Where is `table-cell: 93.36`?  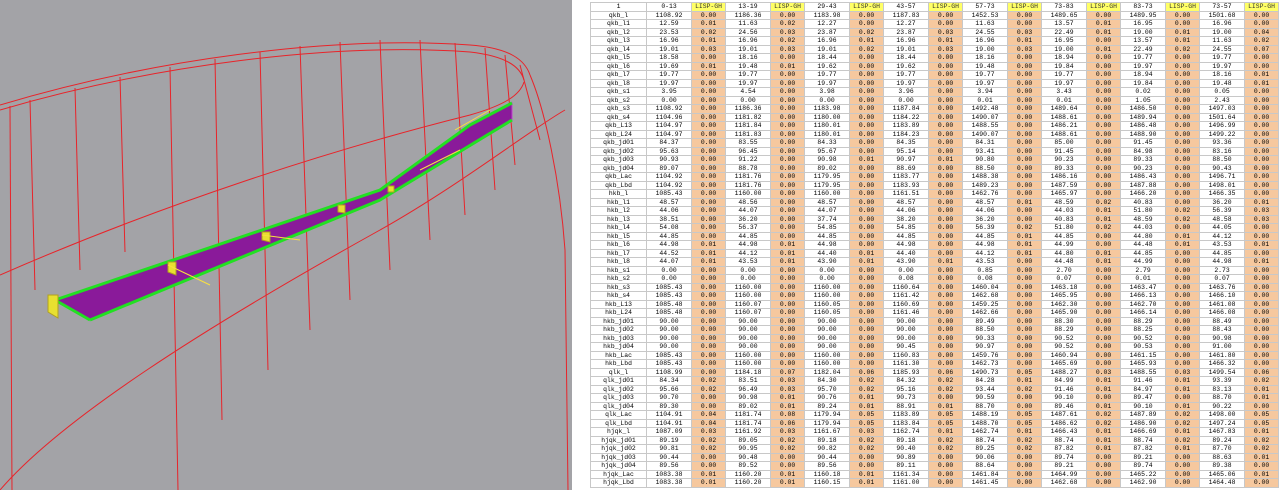 table-cell: 93.36 is located at coordinates (1222, 143).